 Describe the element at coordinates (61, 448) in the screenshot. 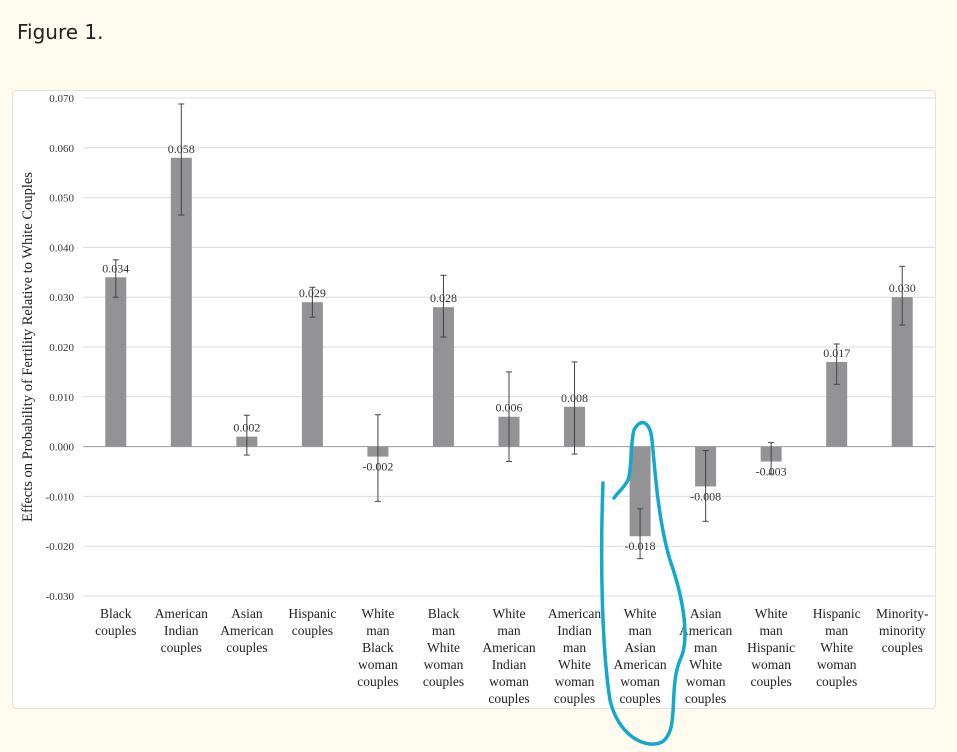

I see `y-tick-label: 0.000` at that location.